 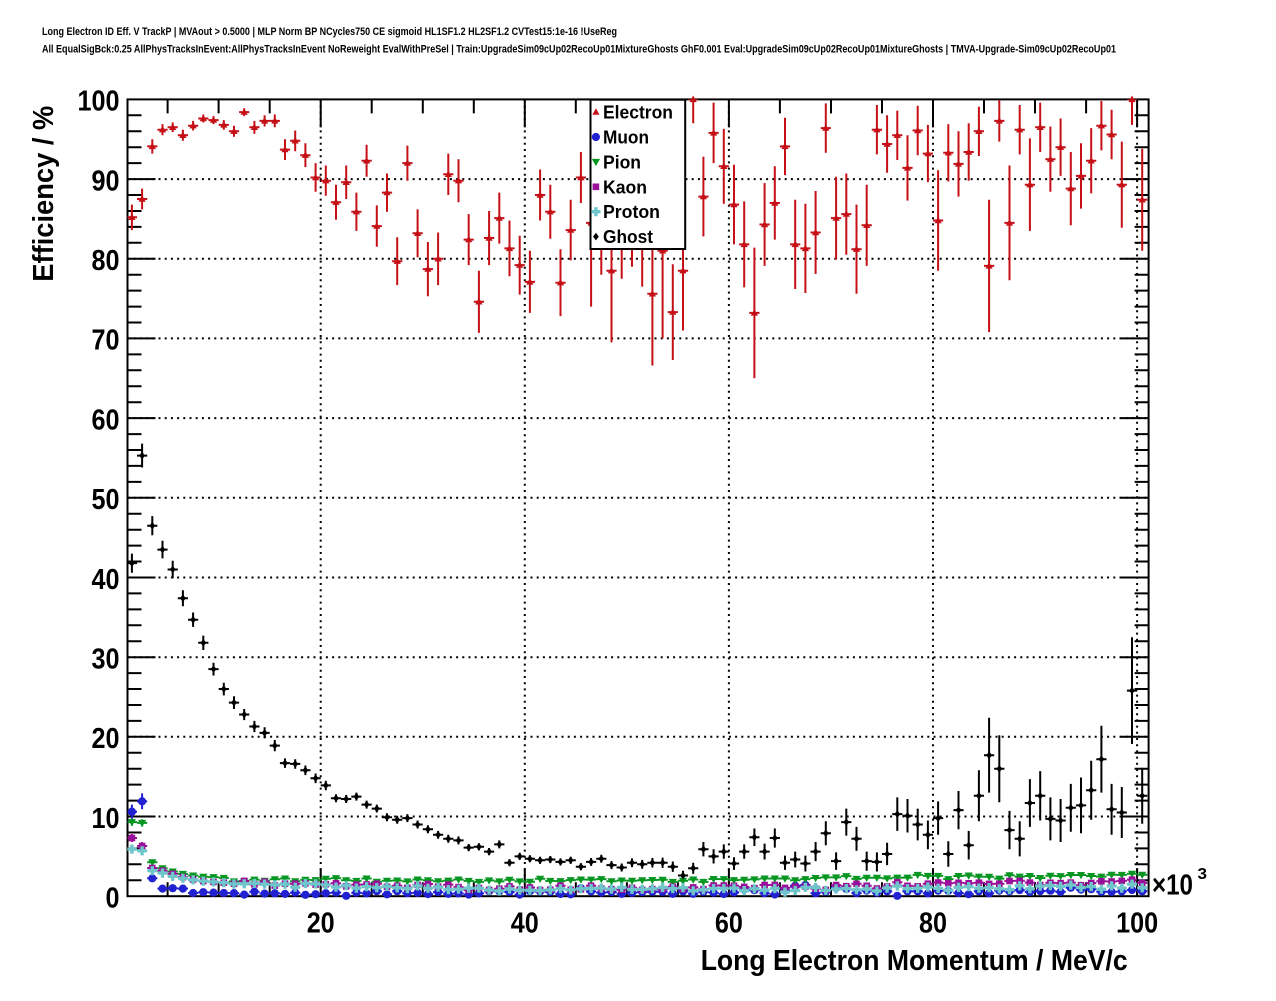 I want to click on svg-text: Proton, so click(x=631, y=212).